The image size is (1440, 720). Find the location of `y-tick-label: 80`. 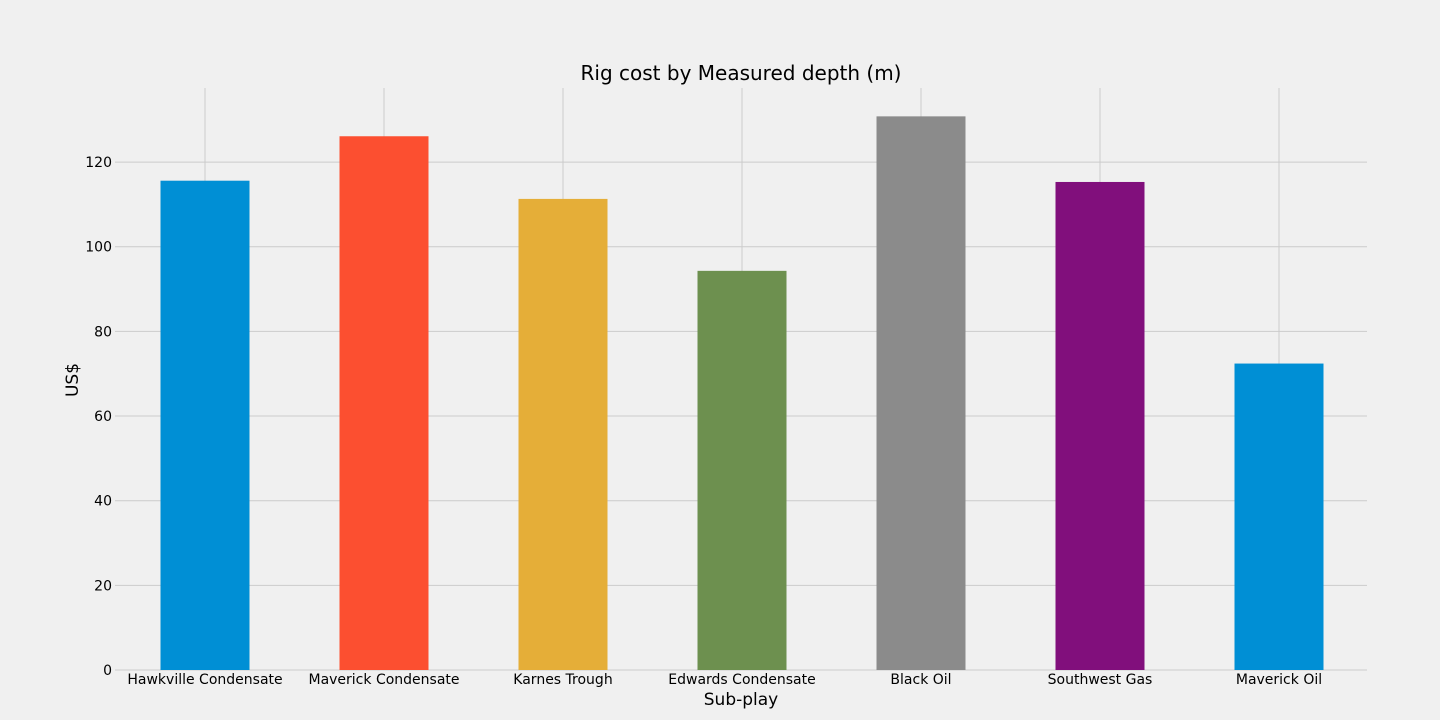

y-tick-label: 80 is located at coordinates (103, 332).